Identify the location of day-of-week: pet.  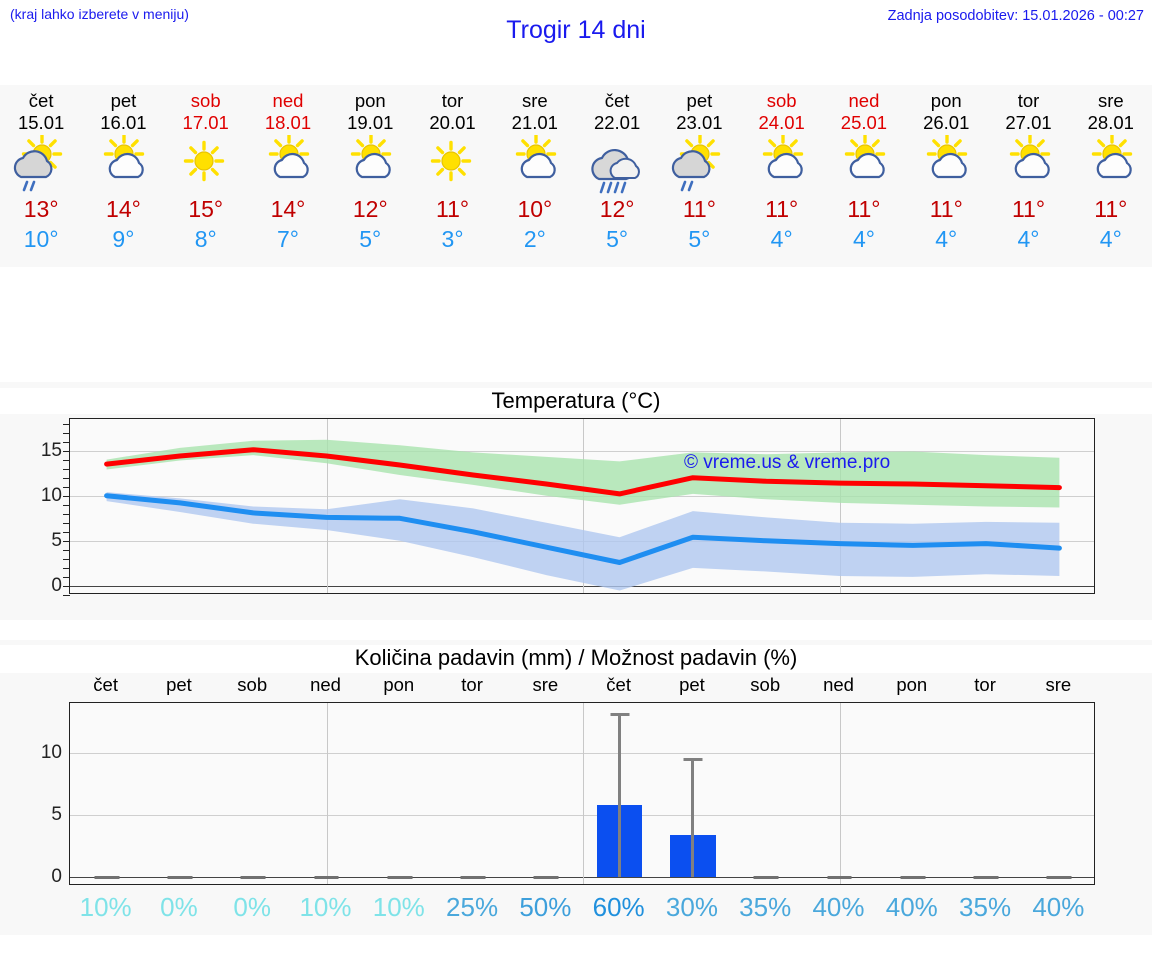
(699, 100).